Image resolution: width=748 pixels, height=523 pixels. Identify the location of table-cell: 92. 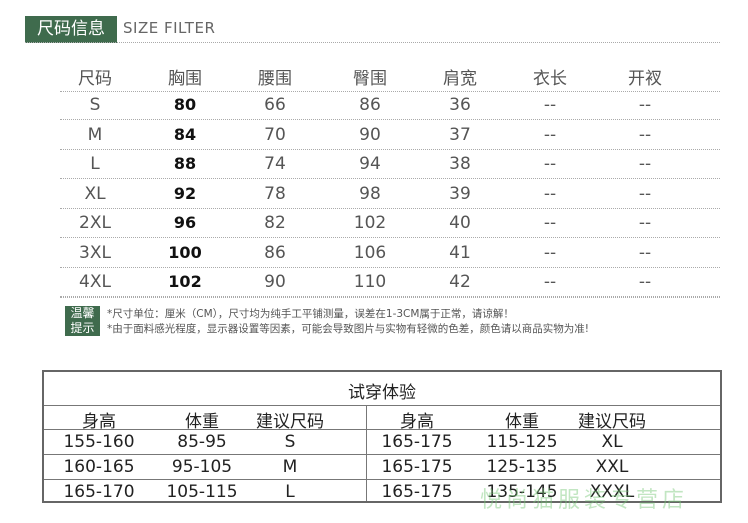
(185, 193).